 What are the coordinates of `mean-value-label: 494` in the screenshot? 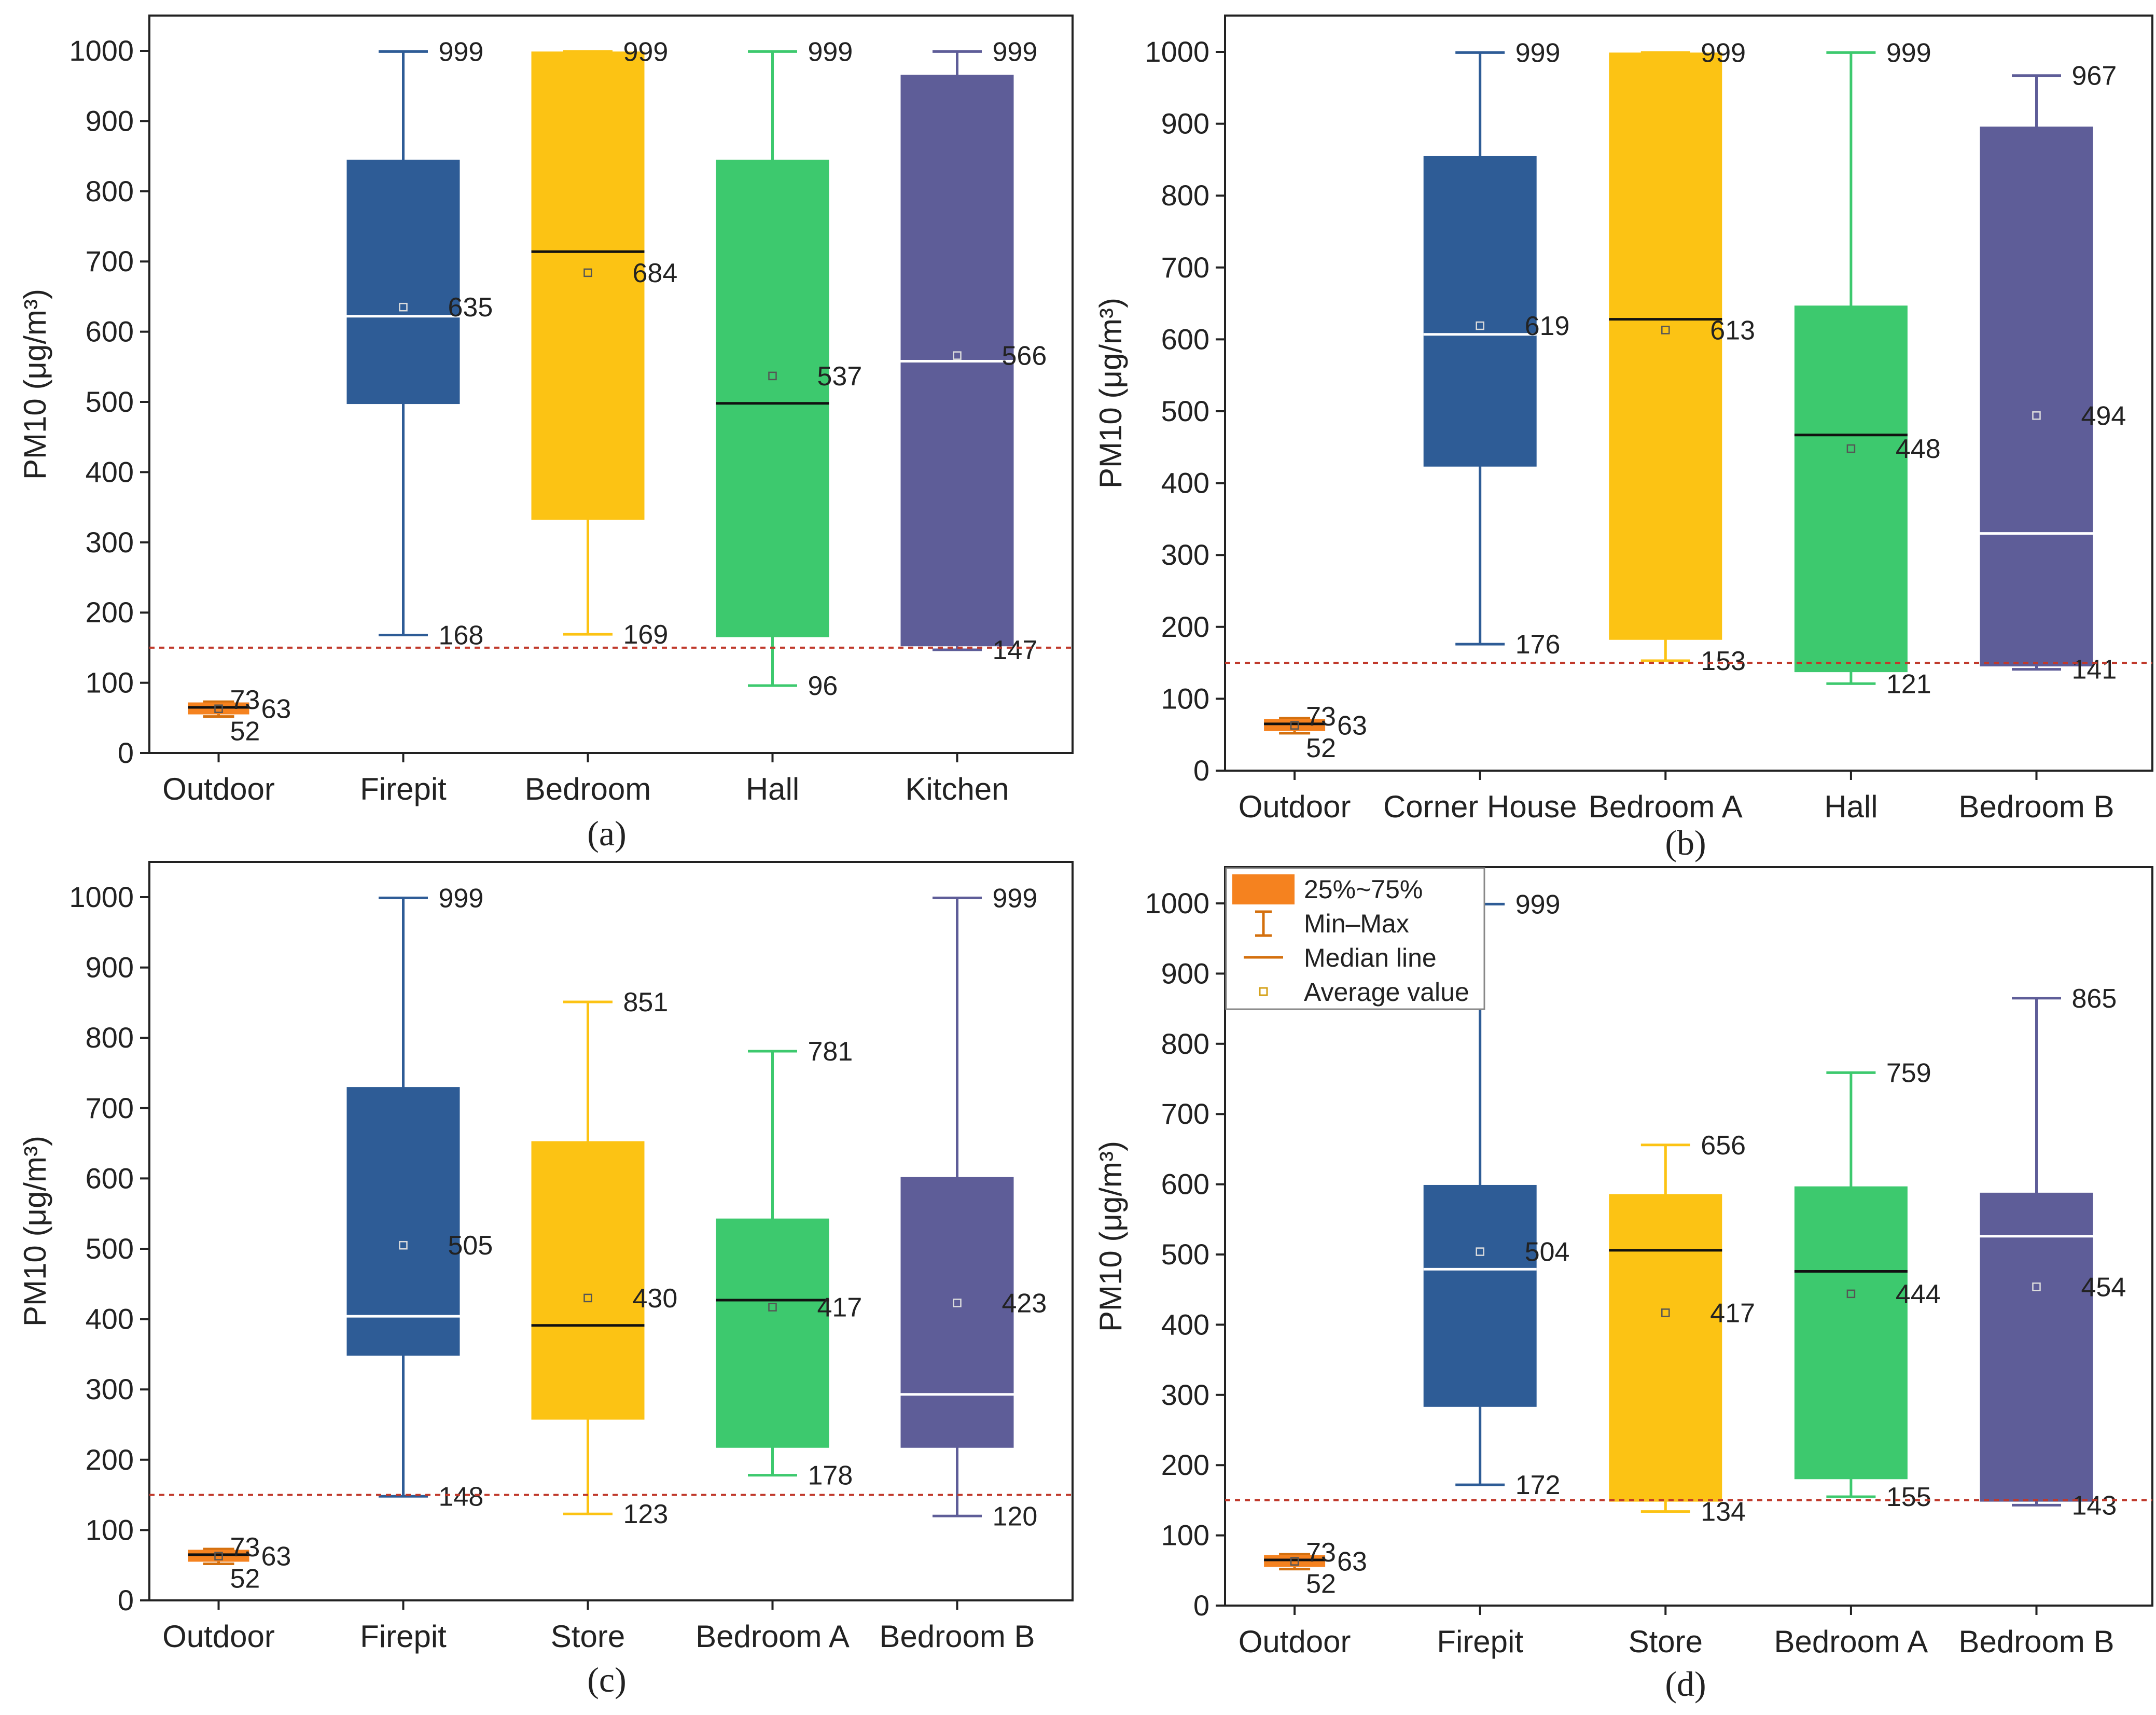 It's located at (2103, 416).